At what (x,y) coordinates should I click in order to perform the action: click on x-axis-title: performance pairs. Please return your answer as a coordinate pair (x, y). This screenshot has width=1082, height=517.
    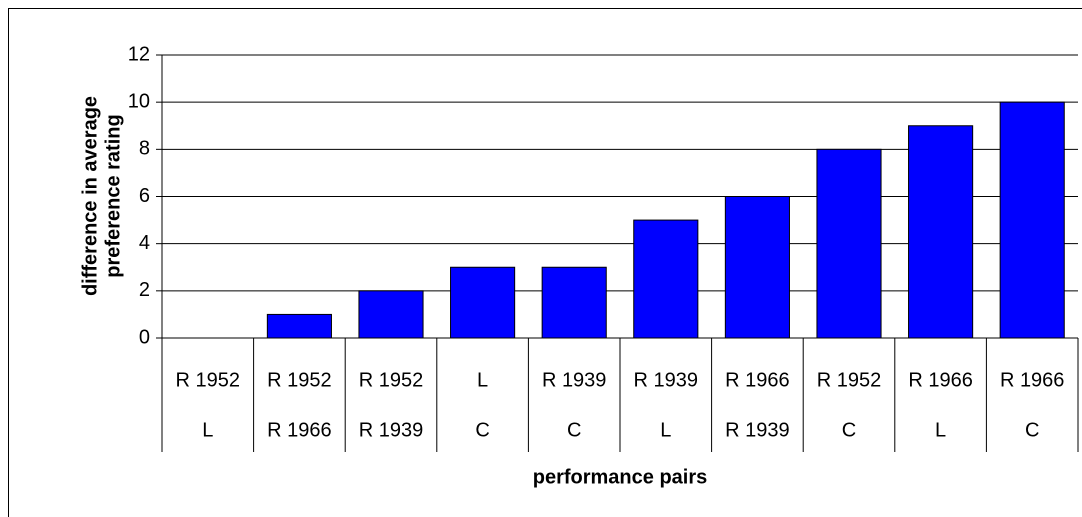
    Looking at the image, I should click on (620, 477).